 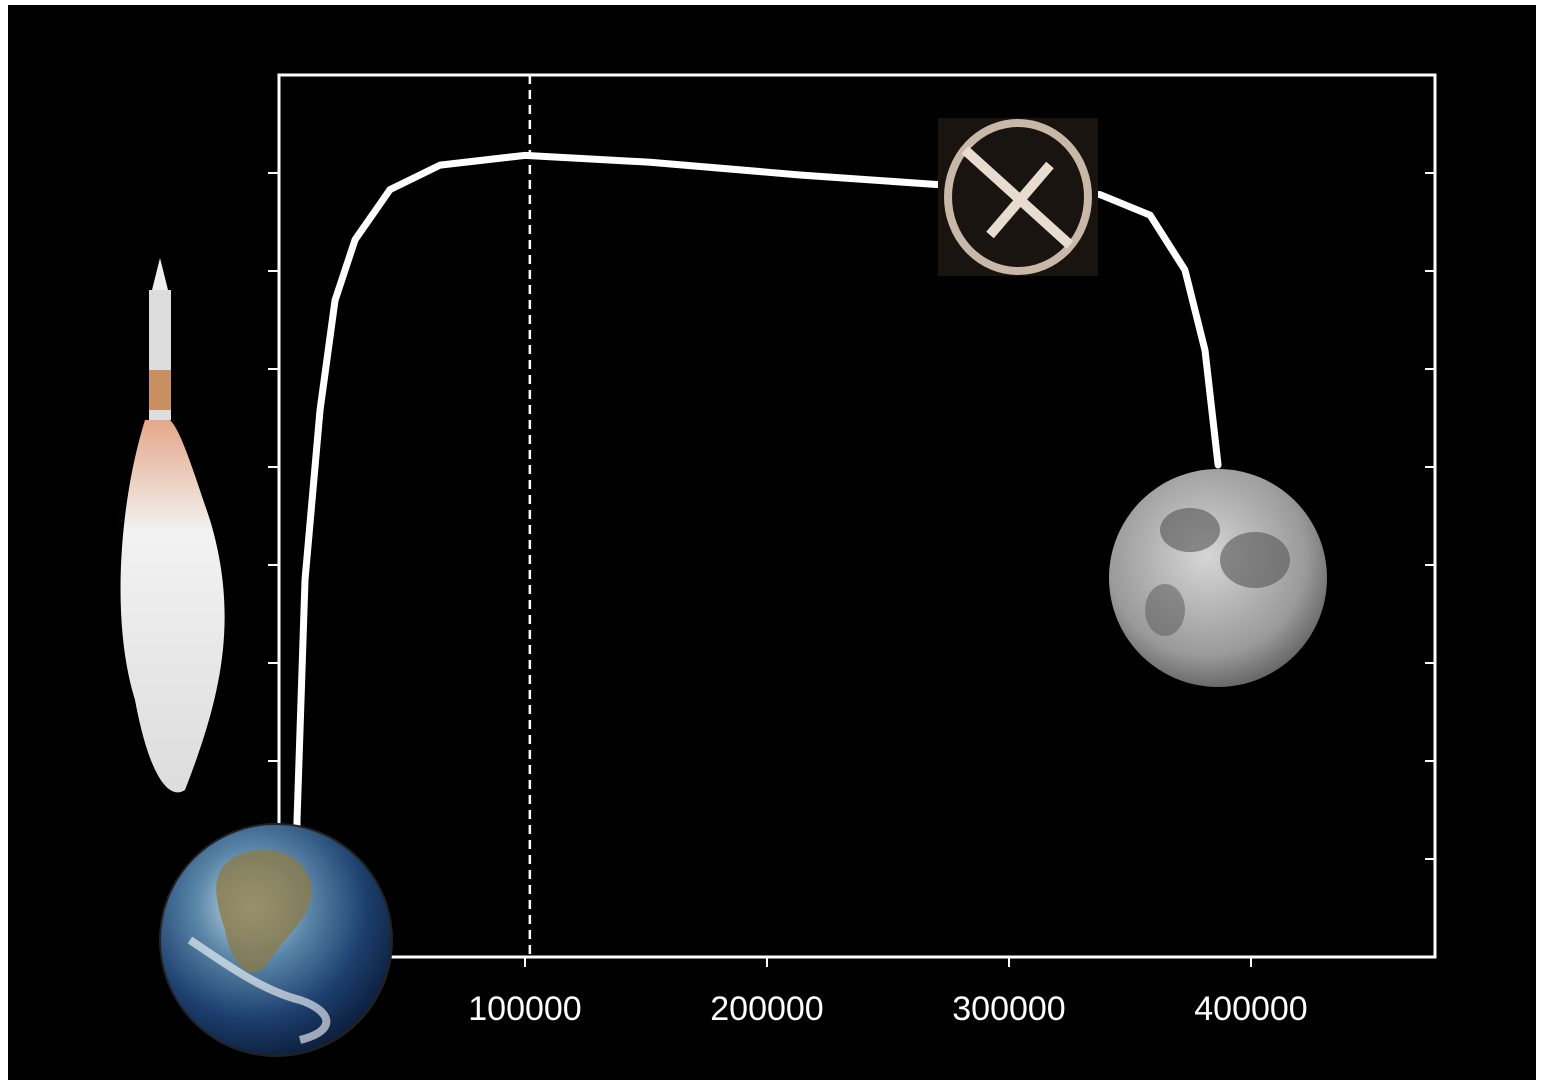 What do you see at coordinates (766, 1009) in the screenshot?
I see `x-tick-label: 200000` at bounding box center [766, 1009].